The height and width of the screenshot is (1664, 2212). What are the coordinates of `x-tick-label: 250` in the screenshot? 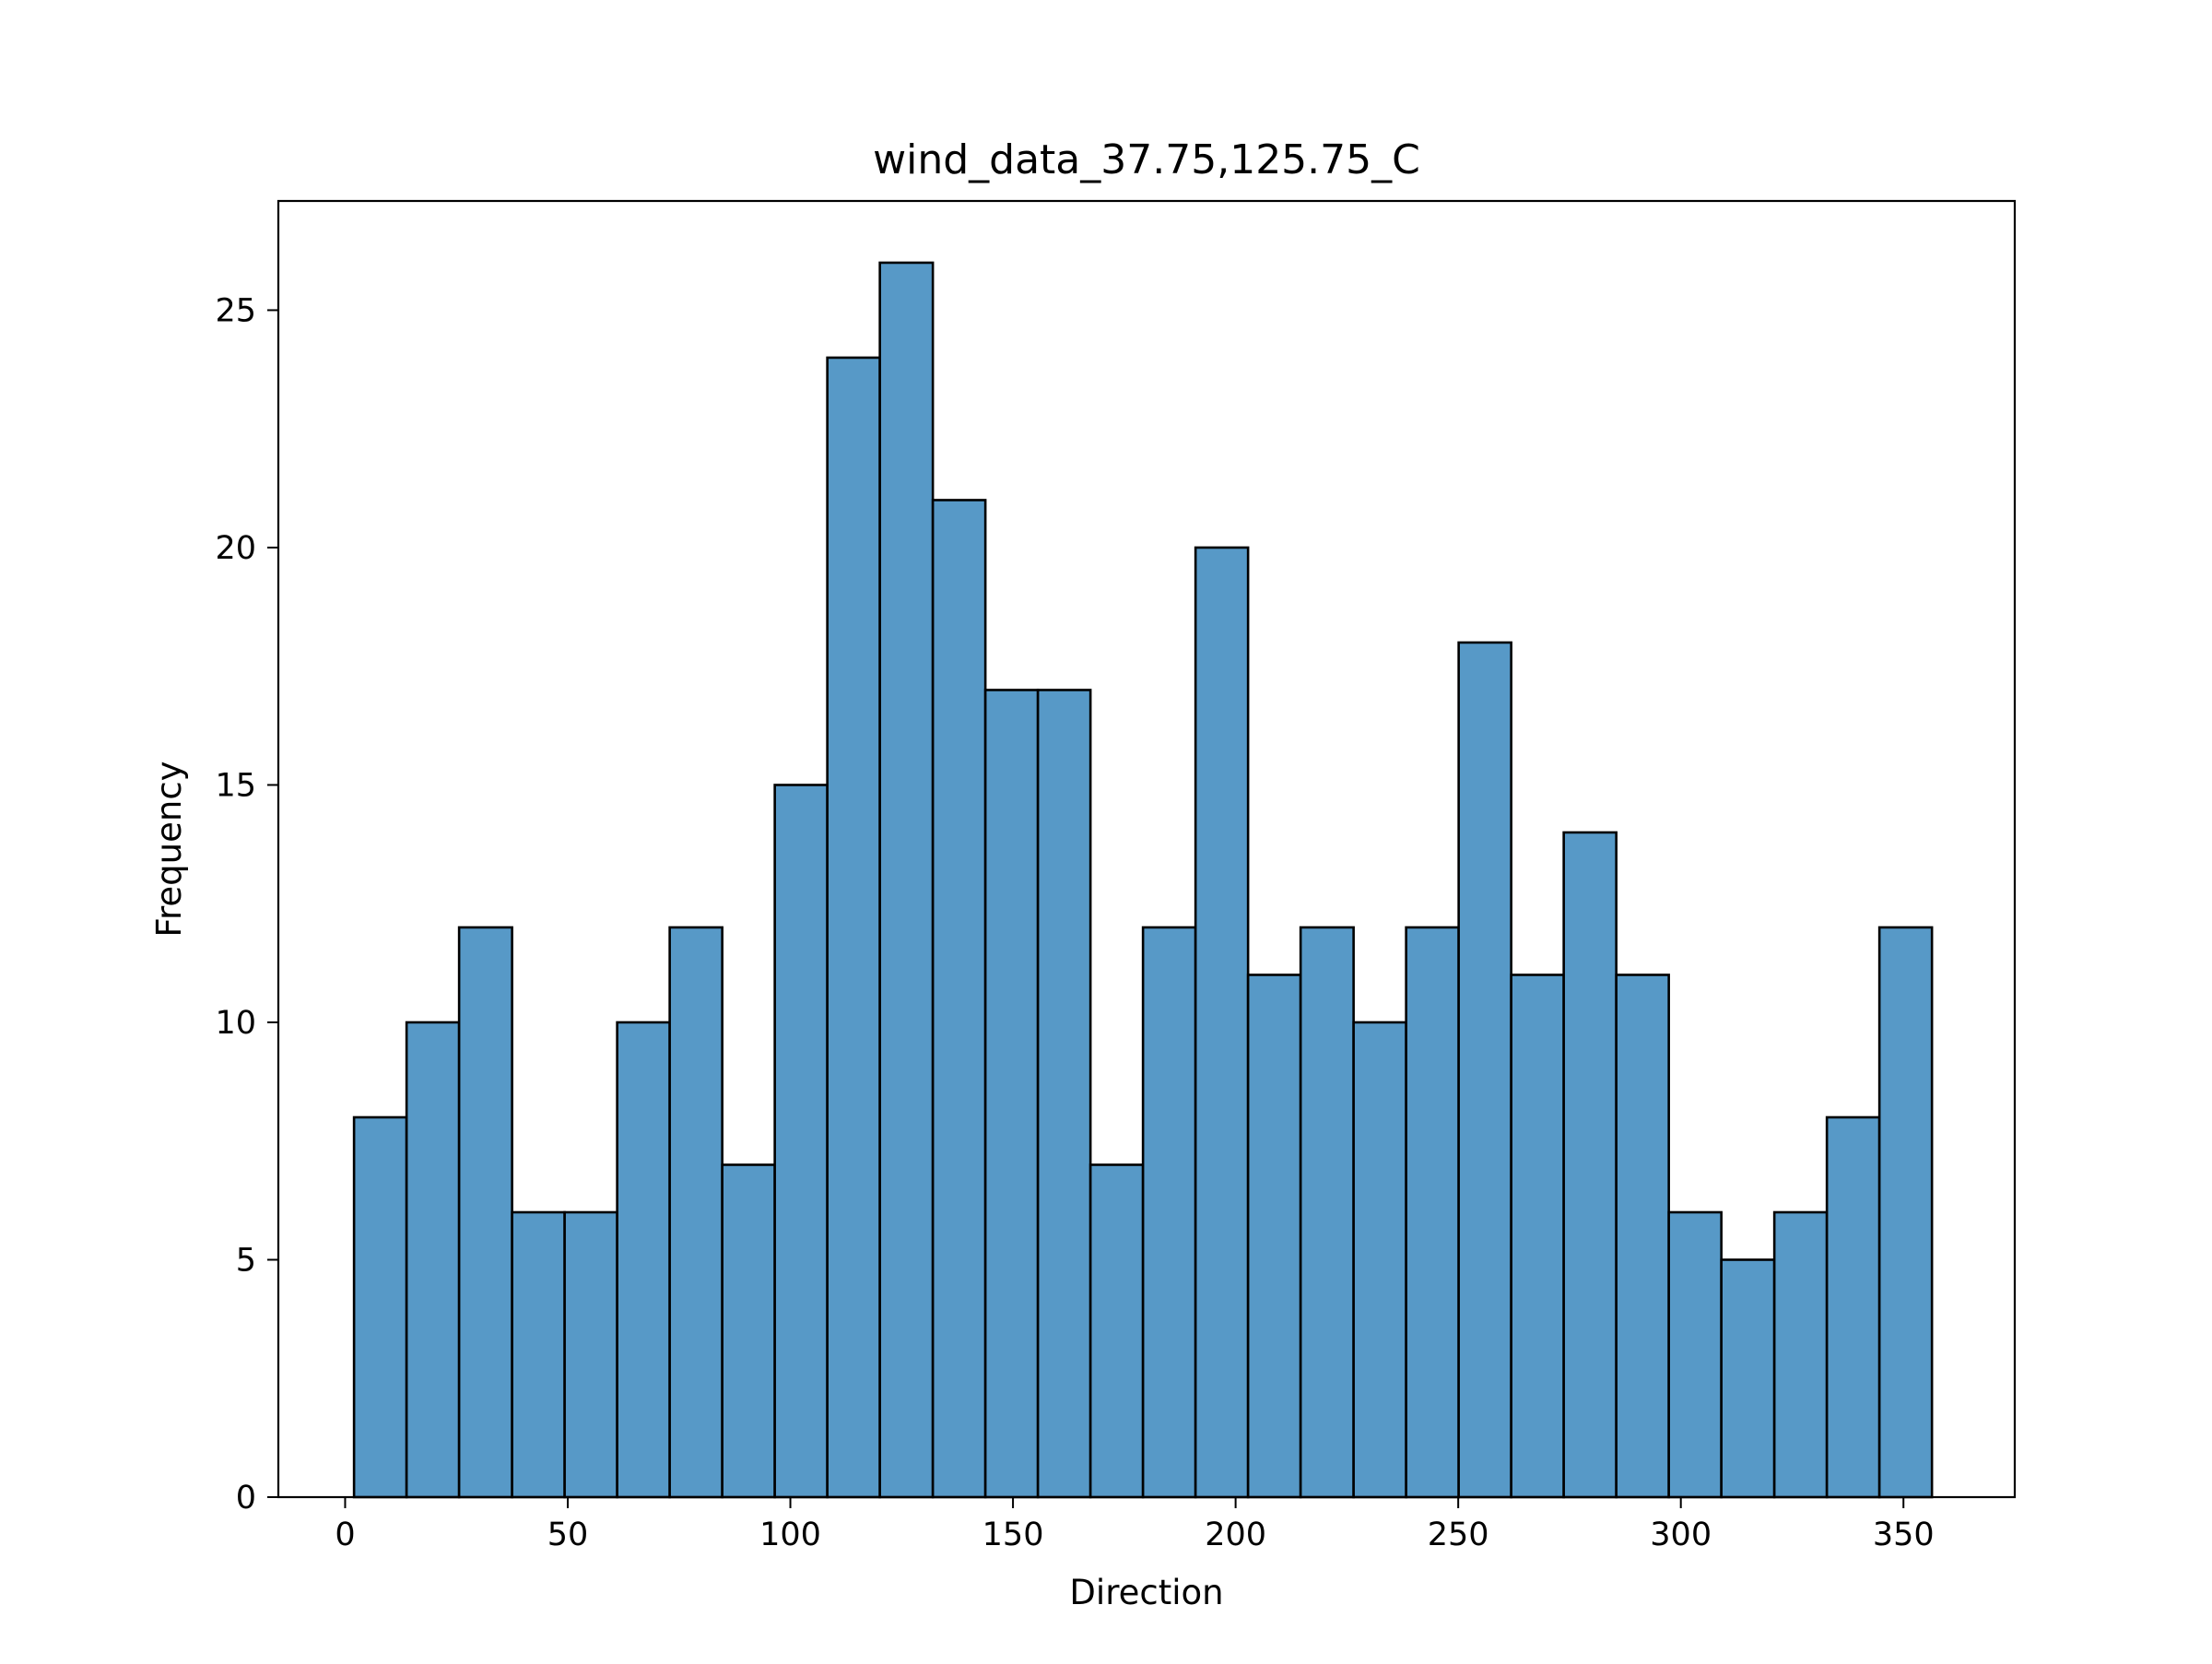 It's located at (1458, 1534).